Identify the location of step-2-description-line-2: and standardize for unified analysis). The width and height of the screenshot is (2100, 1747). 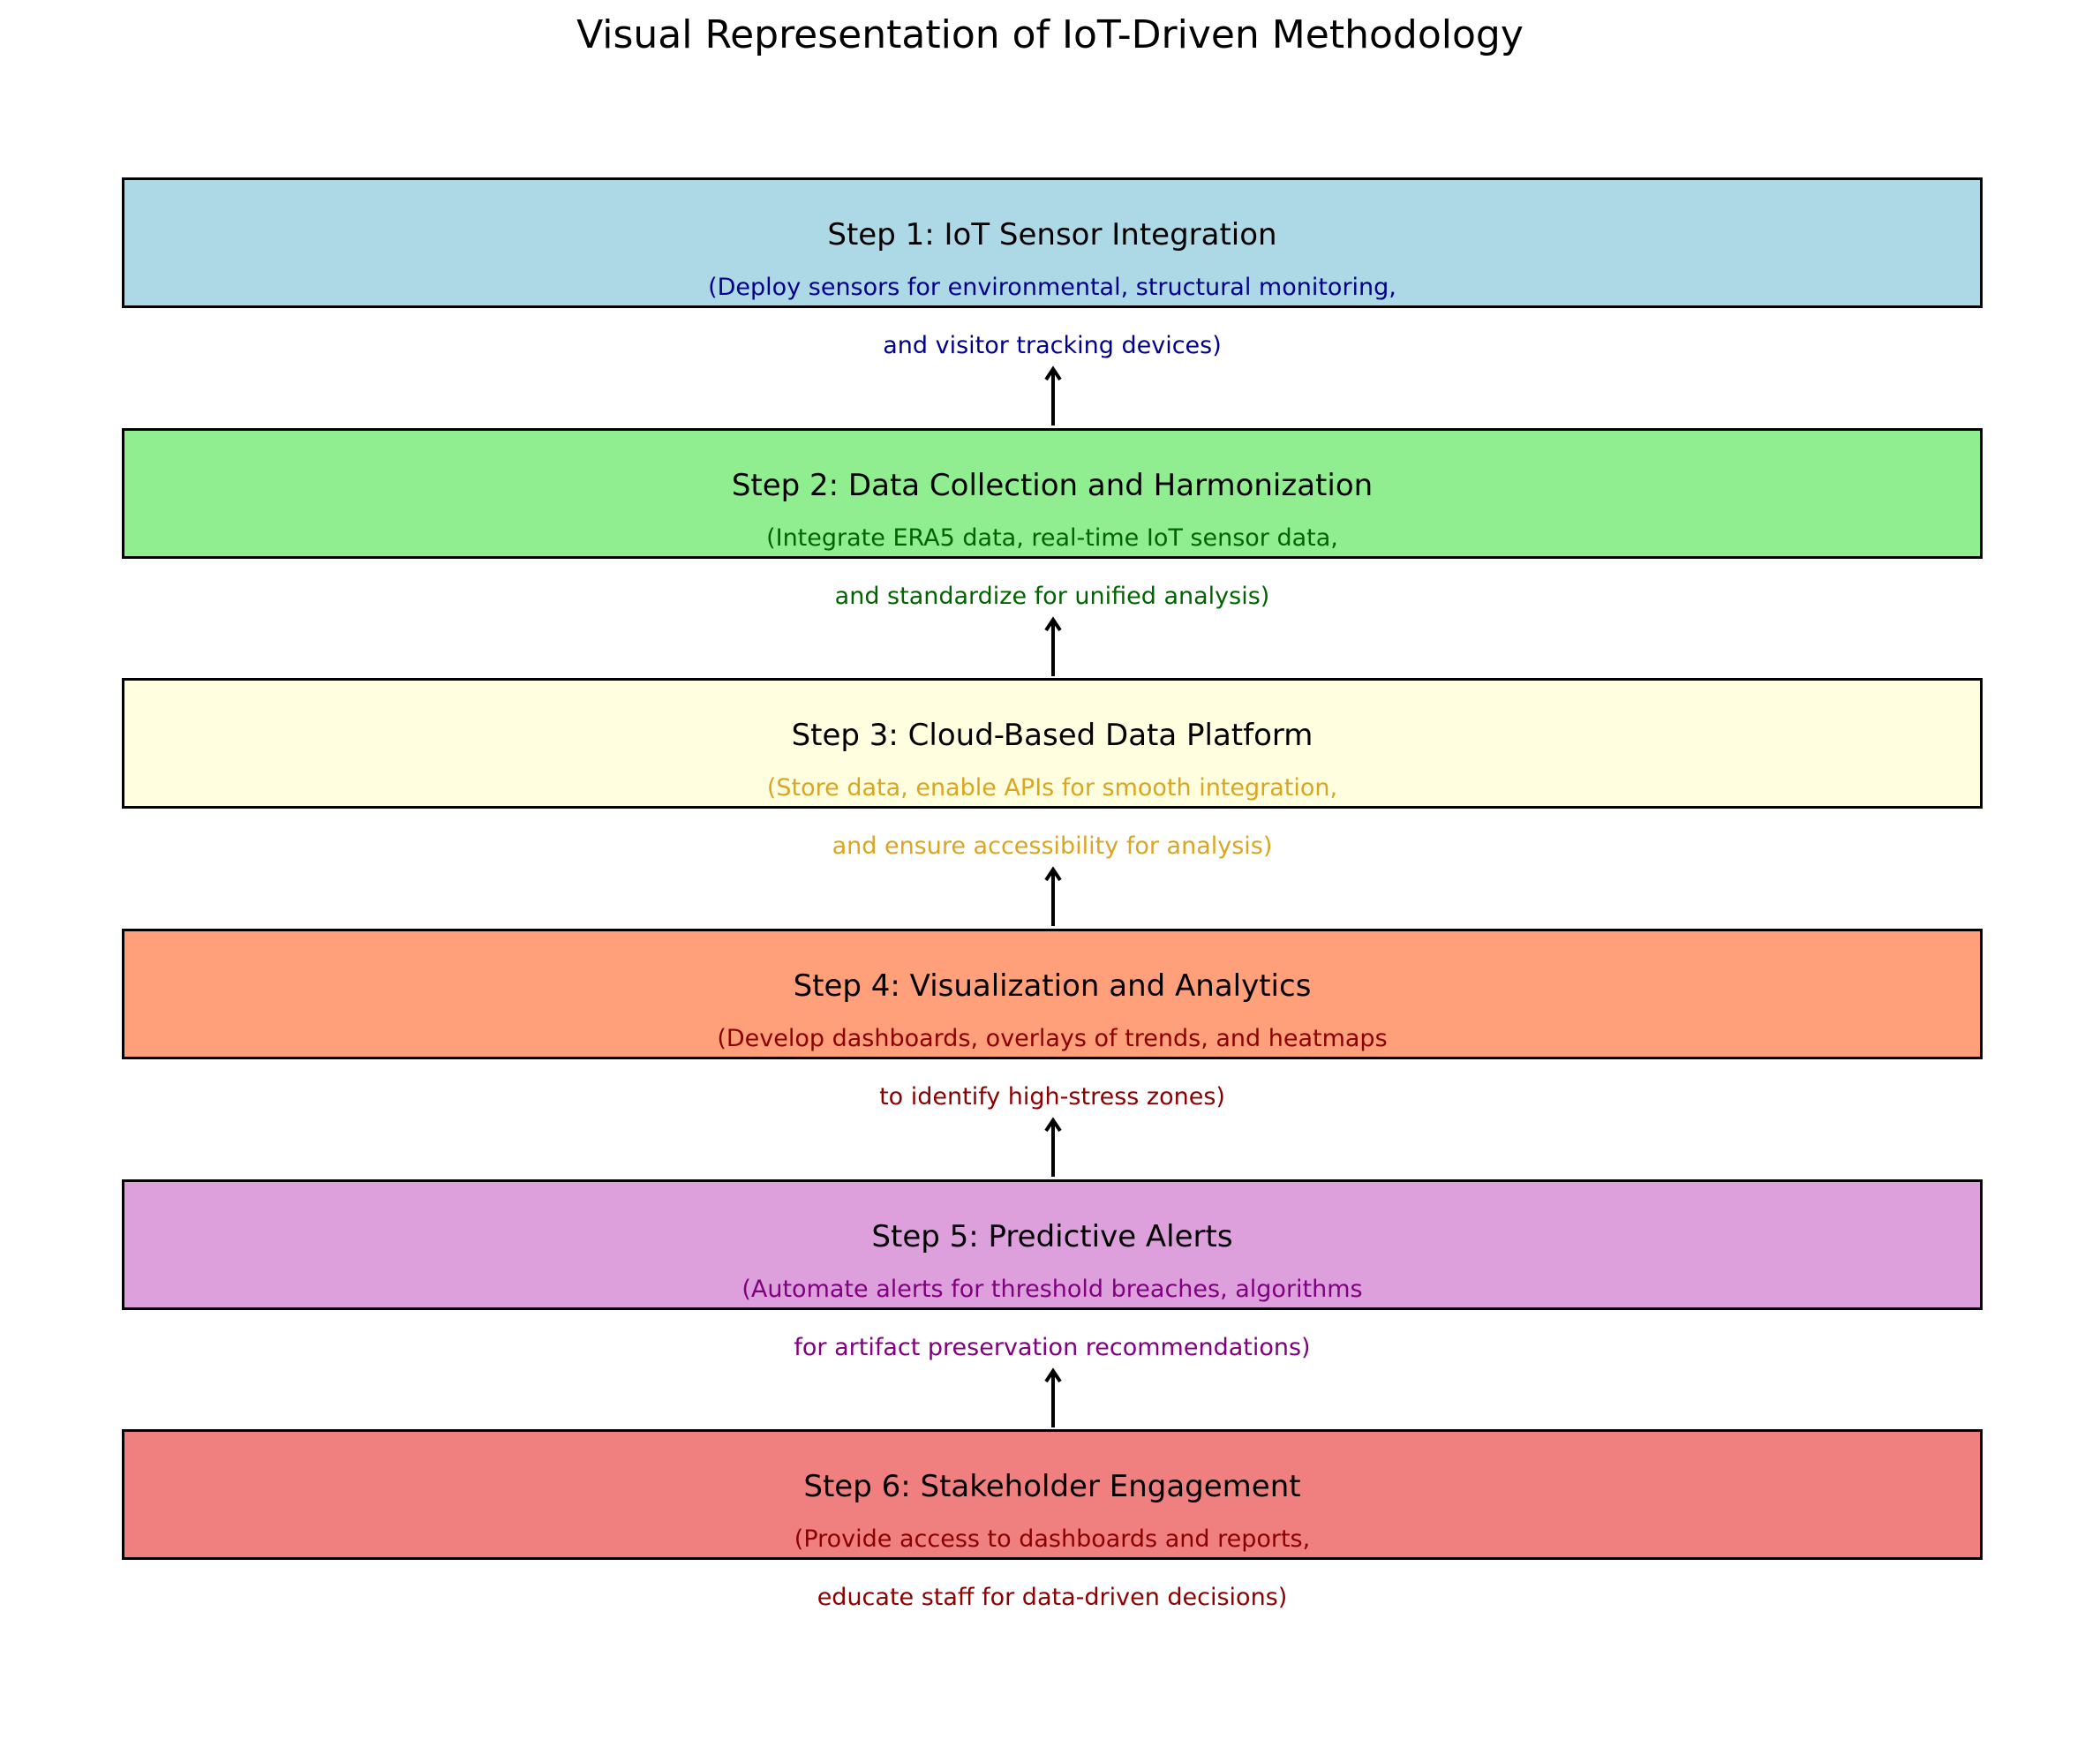
(1052, 596).